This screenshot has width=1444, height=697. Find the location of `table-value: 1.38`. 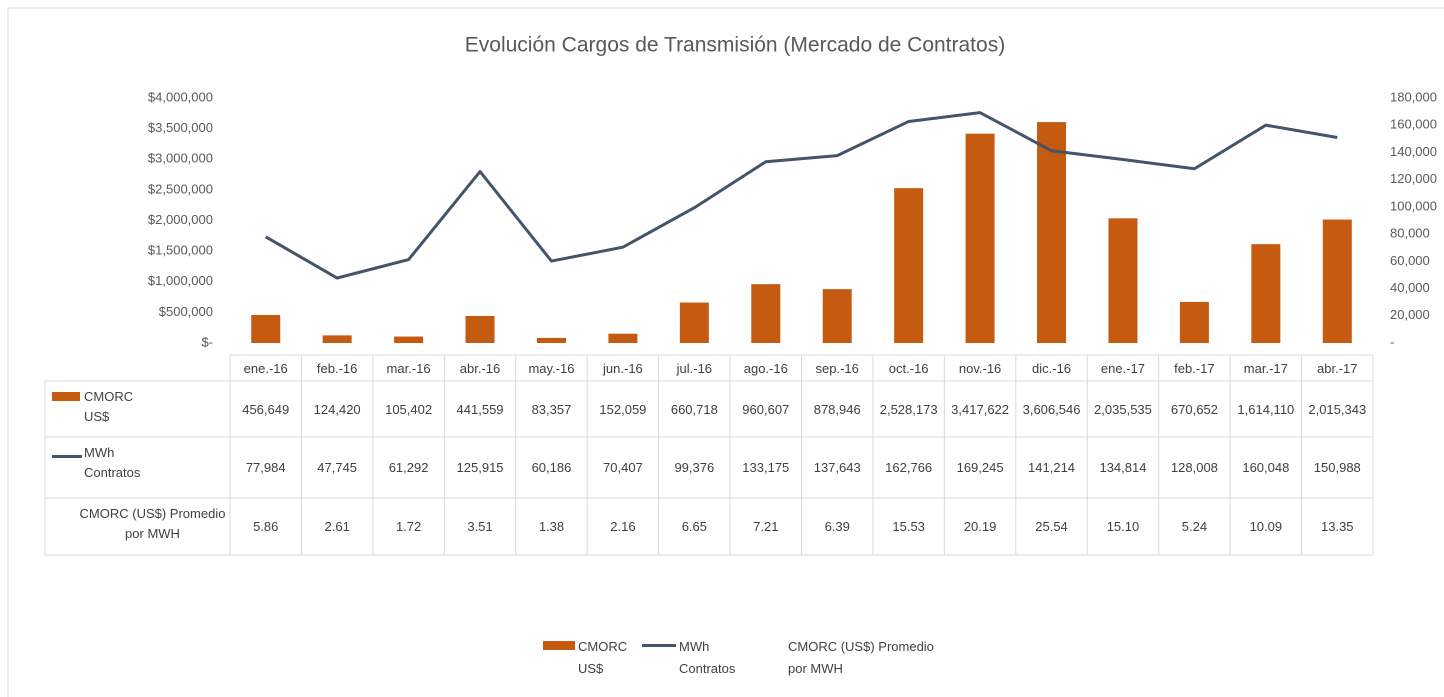

table-value: 1.38 is located at coordinates (551, 526).